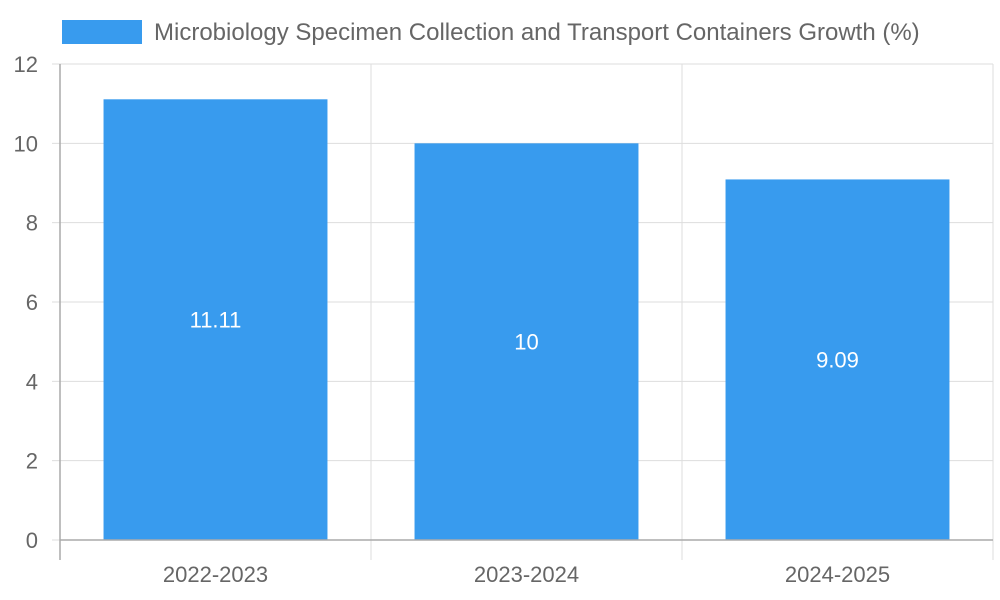 The width and height of the screenshot is (1000, 600). I want to click on y-tick-label: 6, so click(32, 302).